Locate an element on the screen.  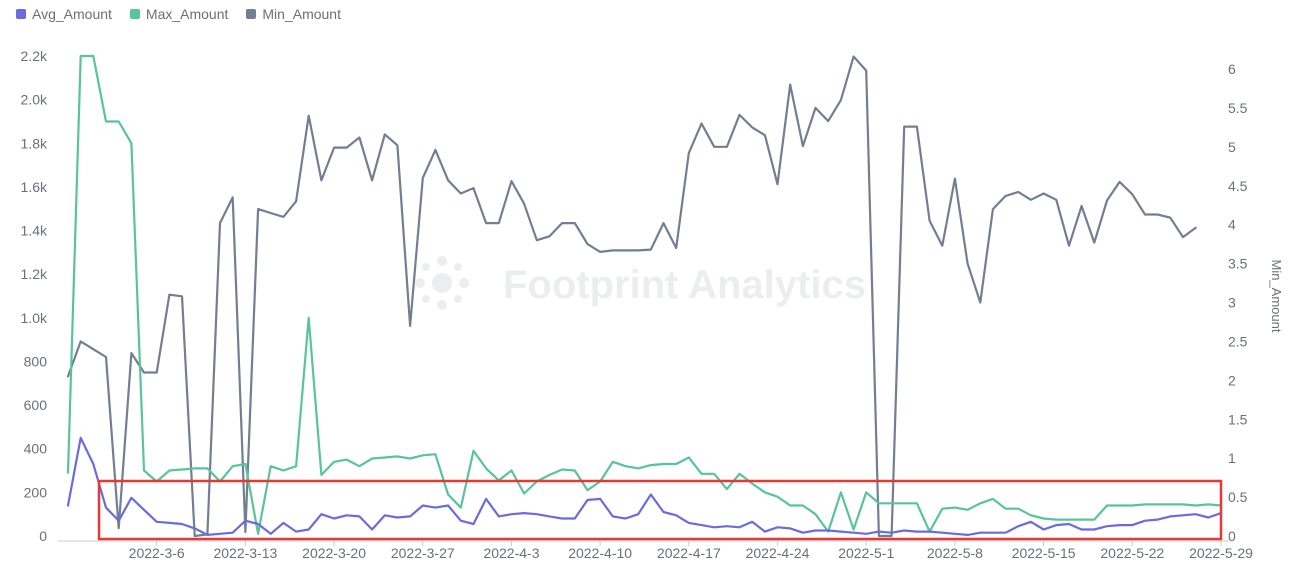
y-left-tick-label: 400 is located at coordinates (36, 449).